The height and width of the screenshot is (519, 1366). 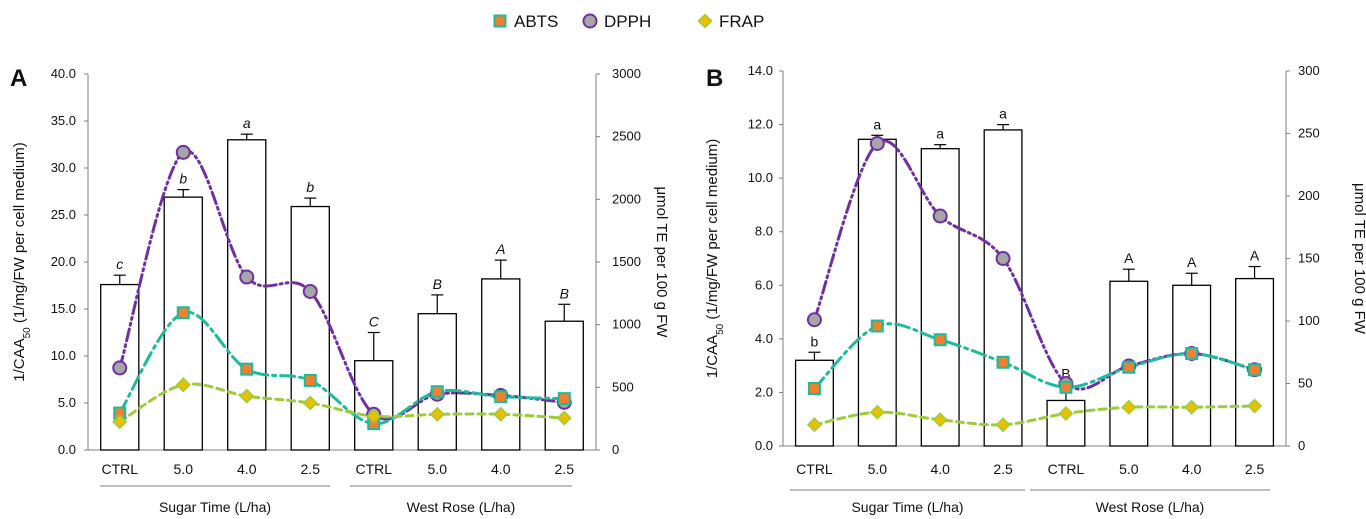 I want to click on legend-label-abts: ABTS, so click(x=536, y=21).